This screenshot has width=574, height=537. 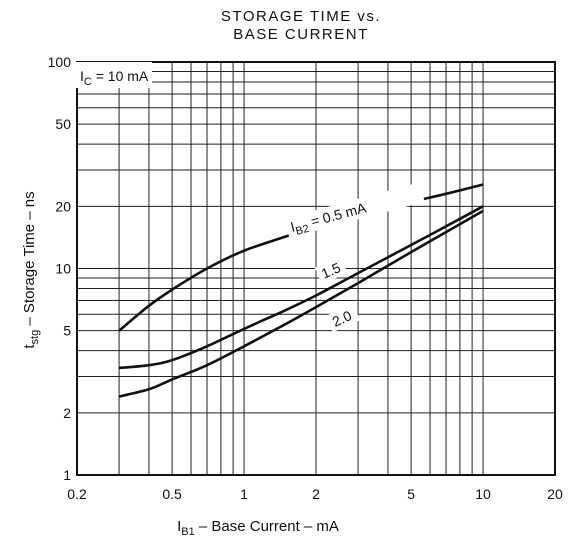 I want to click on x-tick-label: 0.2, so click(x=77, y=494).